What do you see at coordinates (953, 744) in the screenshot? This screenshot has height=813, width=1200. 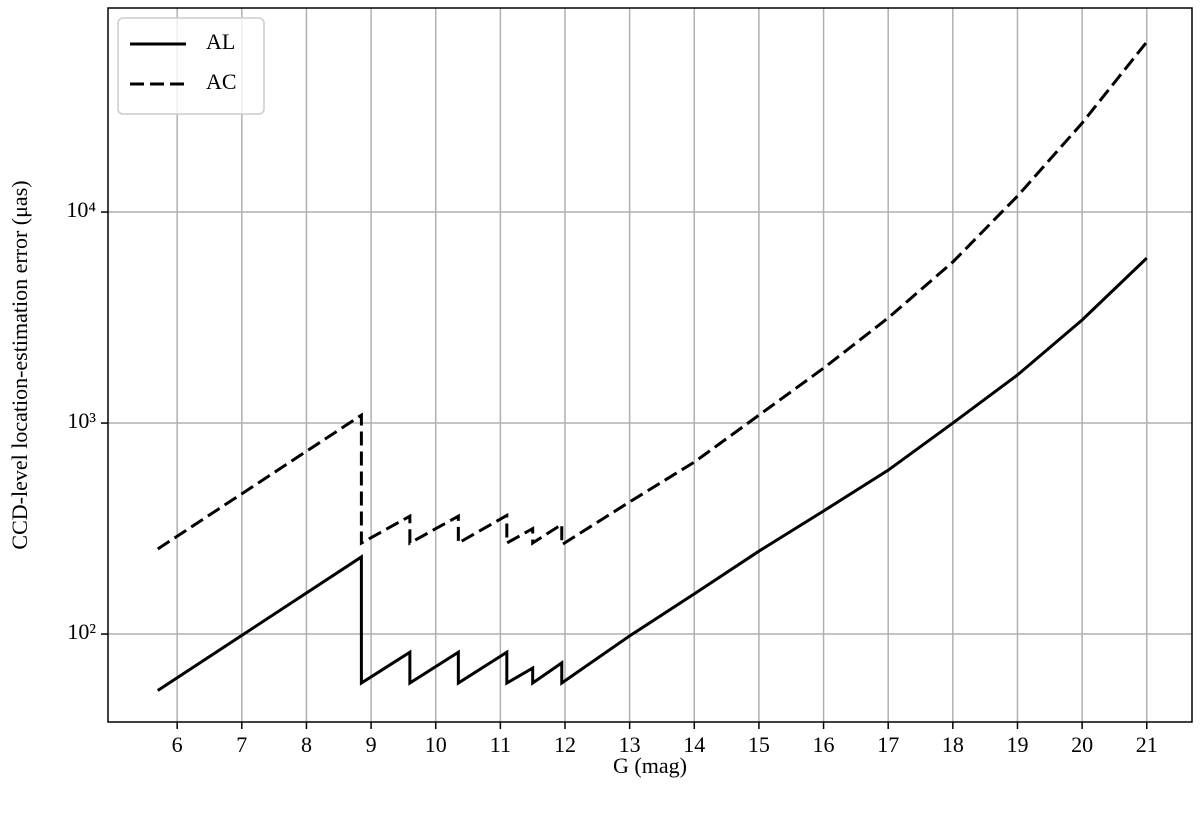 I see `x-tick-label: 18` at bounding box center [953, 744].